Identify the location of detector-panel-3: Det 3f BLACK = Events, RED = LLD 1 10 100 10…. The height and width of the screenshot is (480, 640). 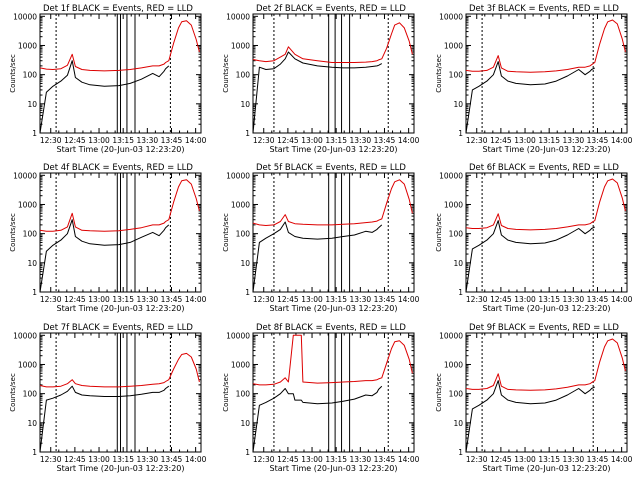
(534, 79).